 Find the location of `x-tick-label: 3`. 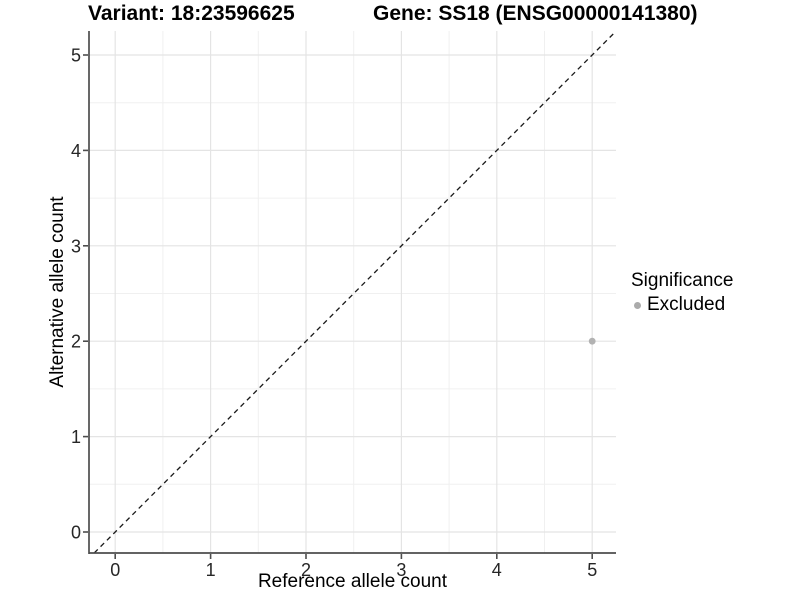

x-tick-label: 3 is located at coordinates (401, 570).